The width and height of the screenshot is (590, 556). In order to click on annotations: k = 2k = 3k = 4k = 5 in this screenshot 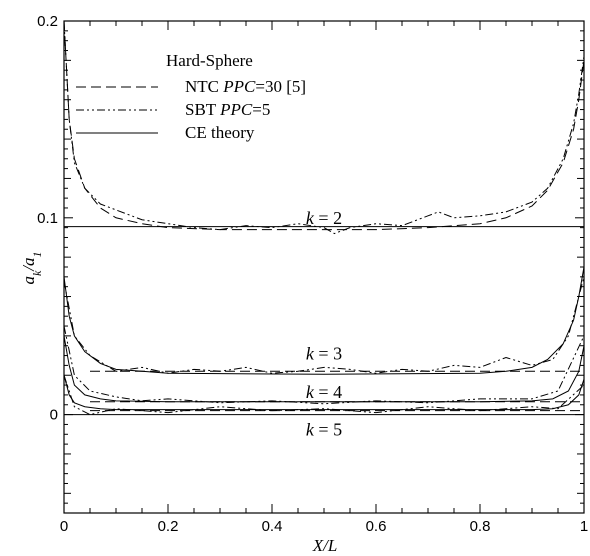, I will do `click(324, 324)`.